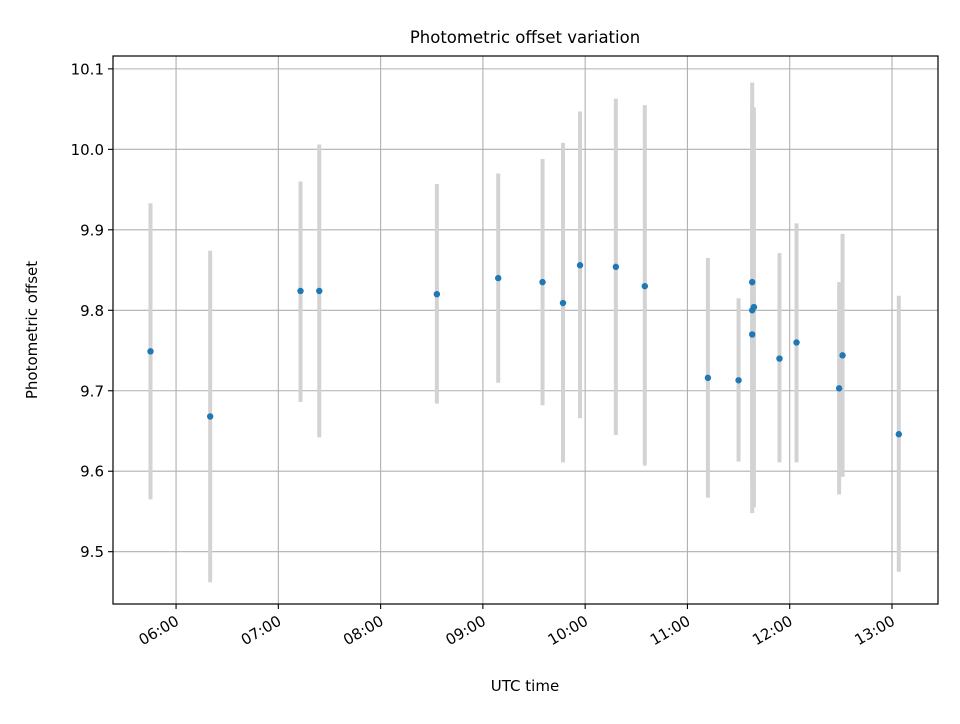 This screenshot has height=724, width=960. Describe the element at coordinates (525, 37) in the screenshot. I see `chart-title: Photometric offset variation` at that location.